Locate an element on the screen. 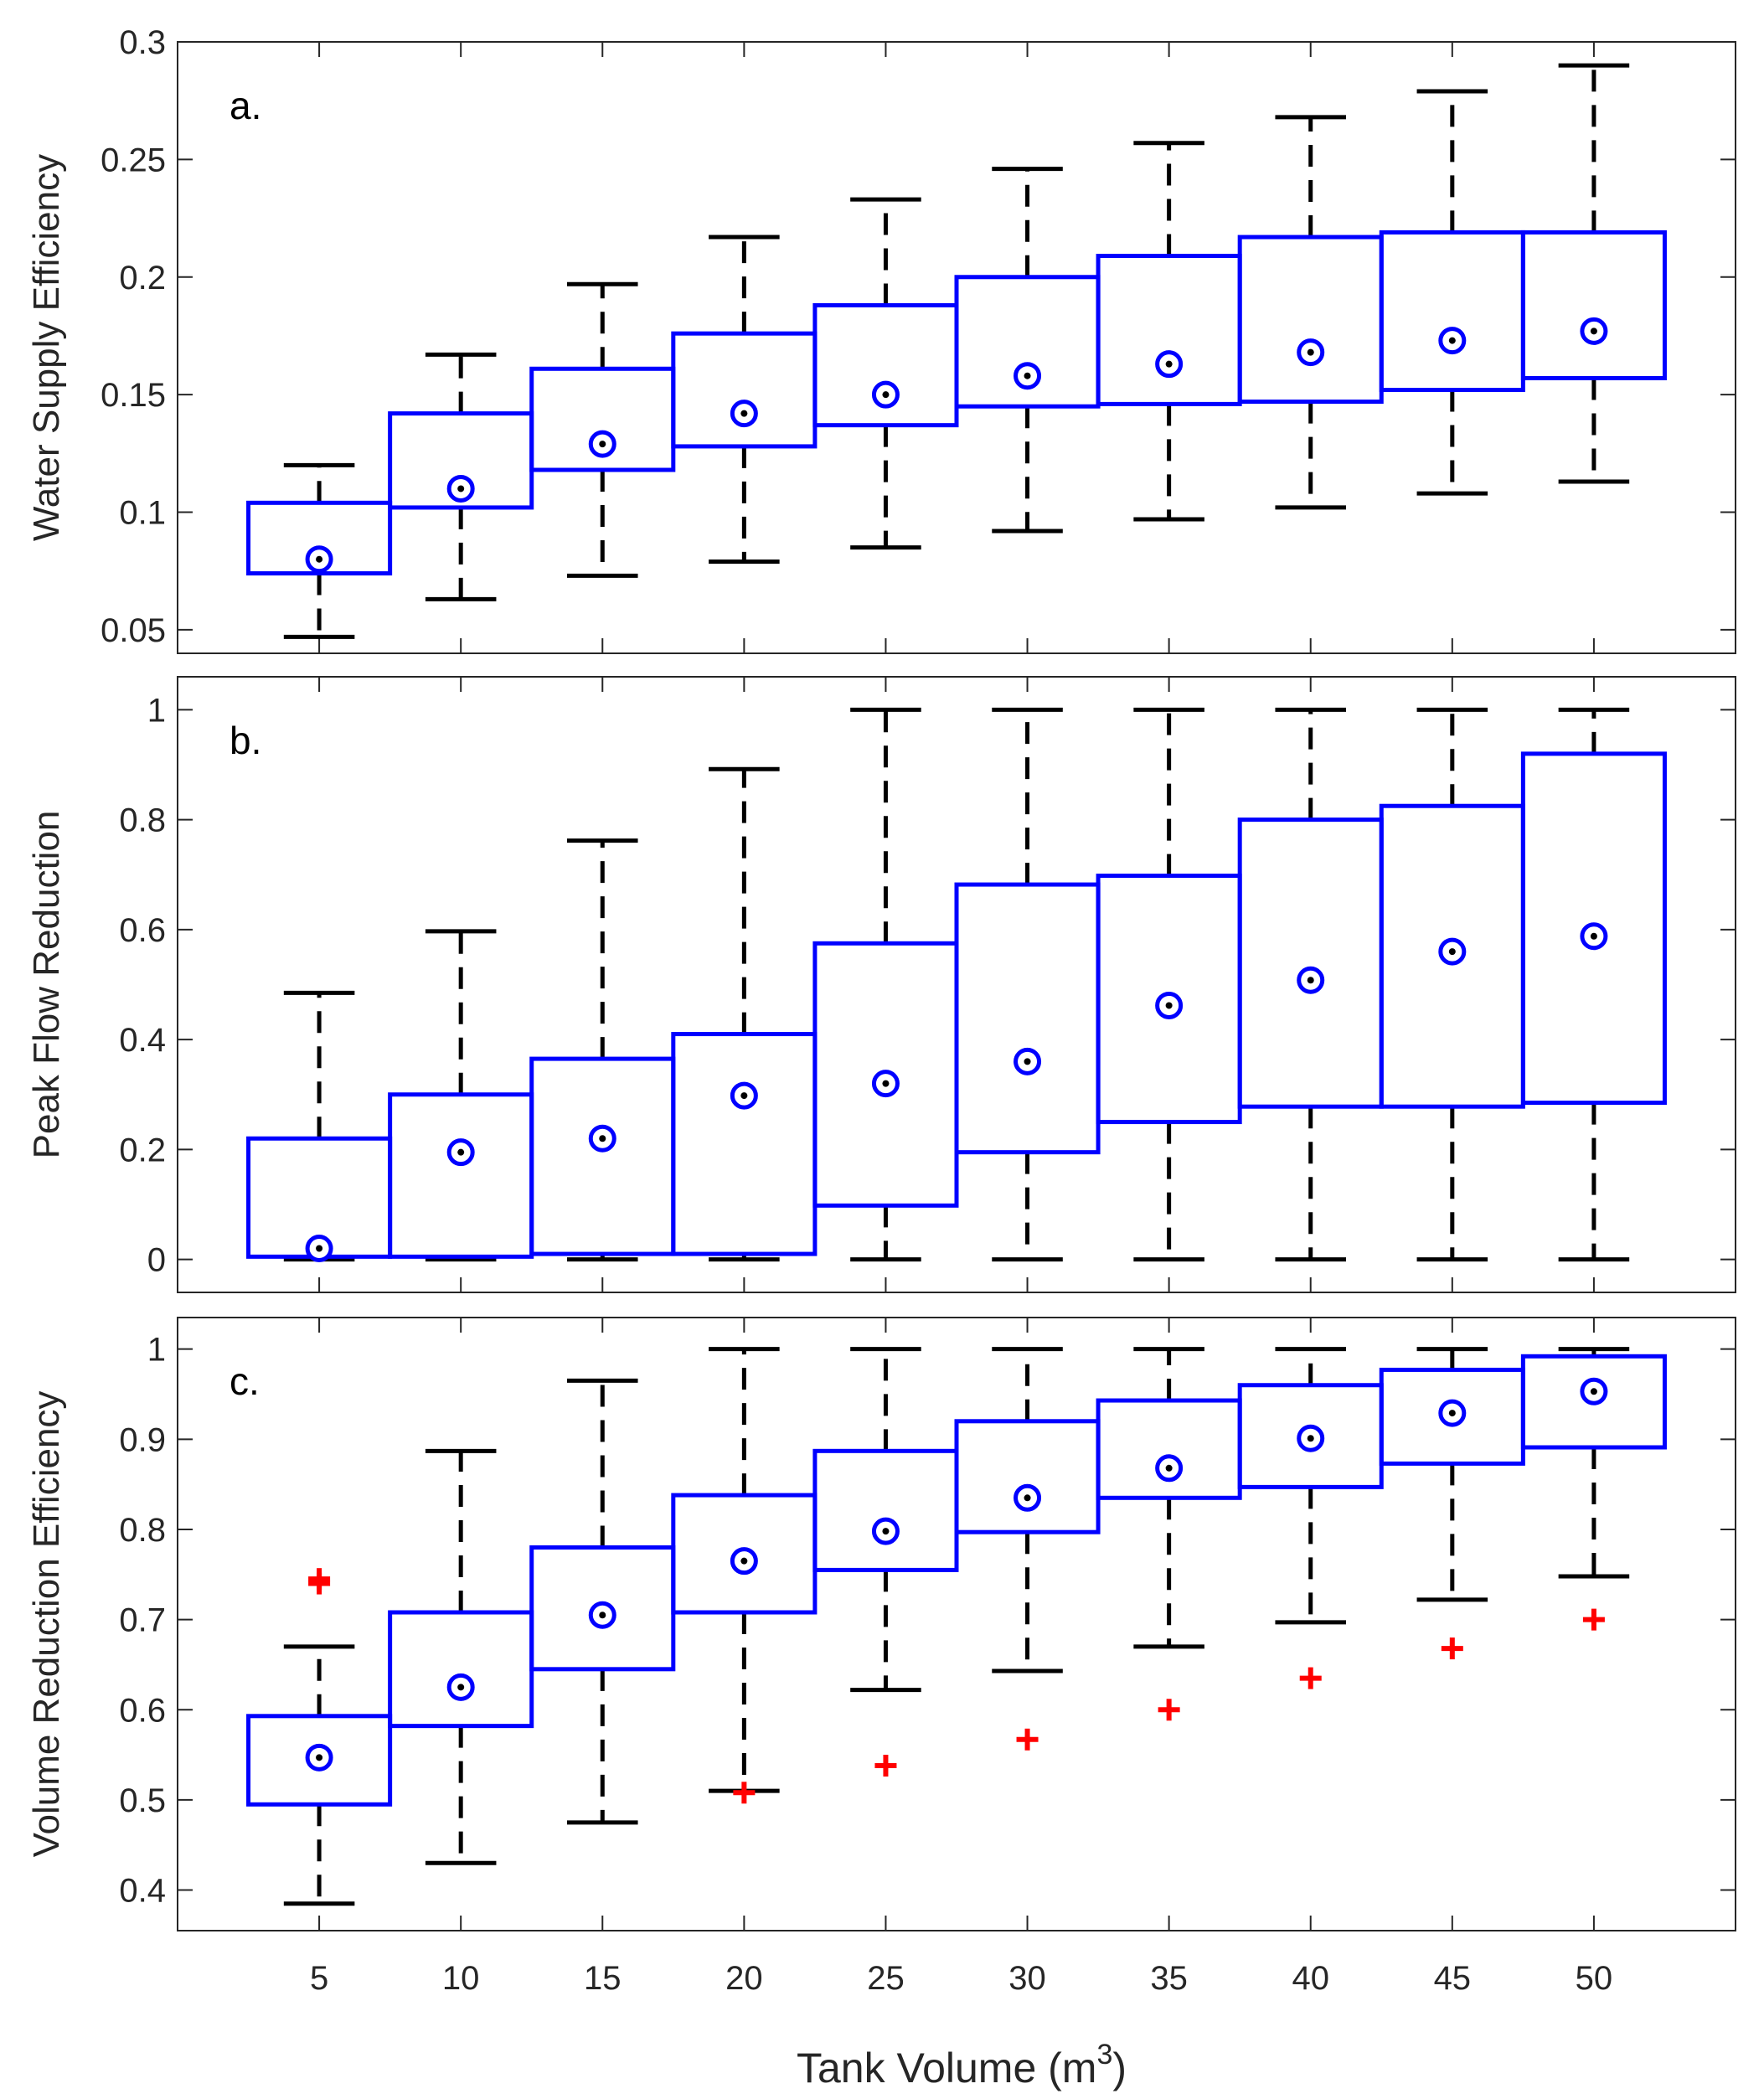  x-axis-label-main: Tank Volume (m is located at coordinates (947, 2068).